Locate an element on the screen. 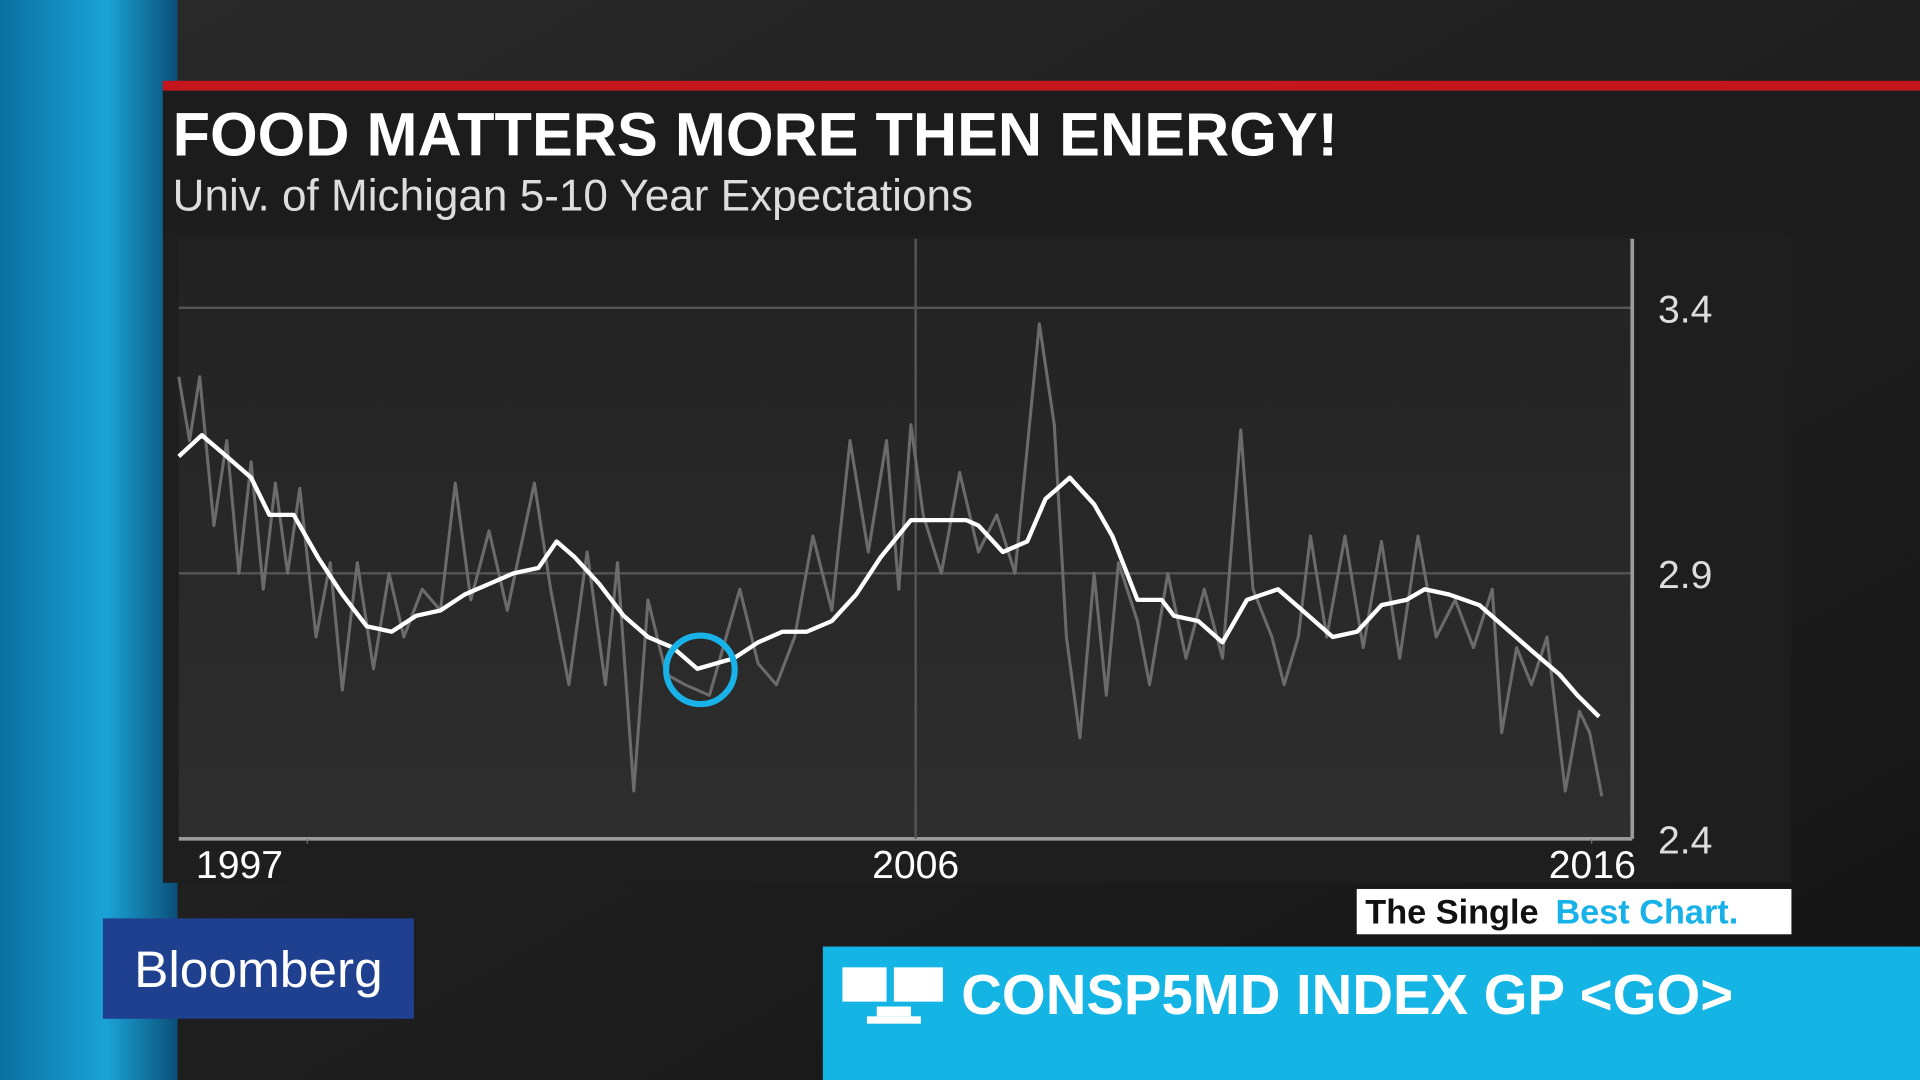 This screenshot has height=1080, width=1920. segment-name: The Single Best Chart. is located at coordinates (1551, 912).